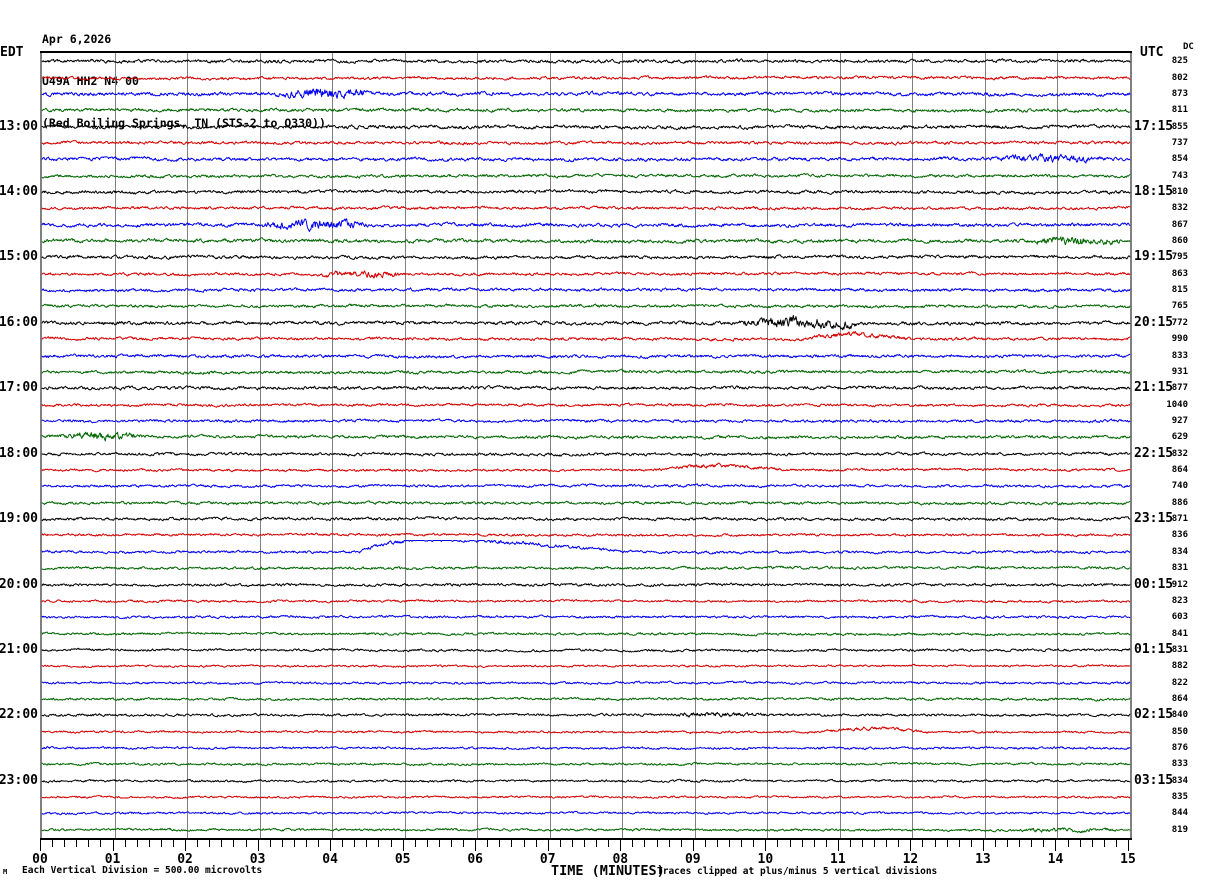 Image resolution: width=1210 pixels, height=886 pixels. I want to click on edt-time-label: 21:00, so click(19, 649).